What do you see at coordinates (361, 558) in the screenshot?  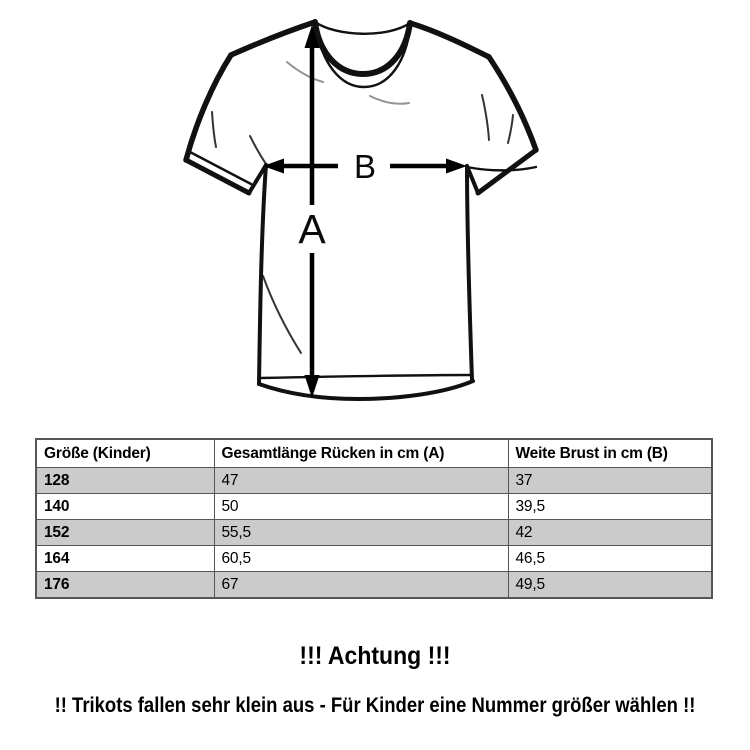 I see `cell-back-length: 60,5` at bounding box center [361, 558].